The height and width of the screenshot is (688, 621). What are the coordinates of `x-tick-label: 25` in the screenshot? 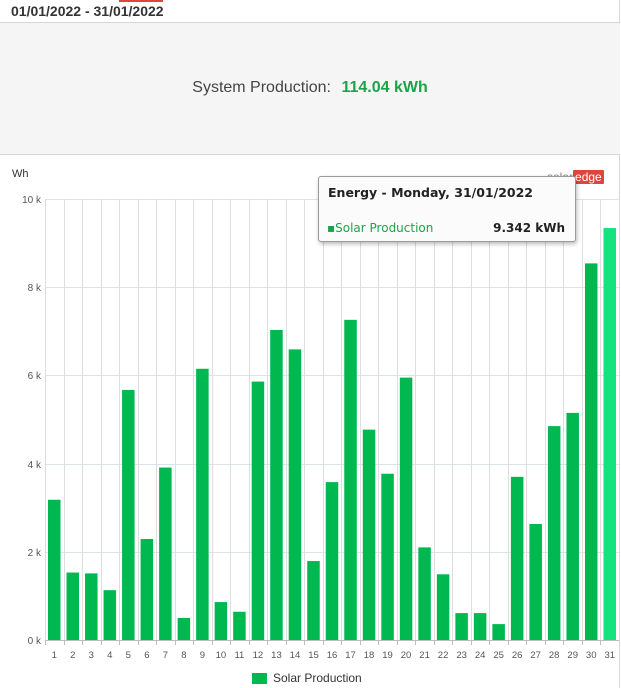 It's located at (498, 655).